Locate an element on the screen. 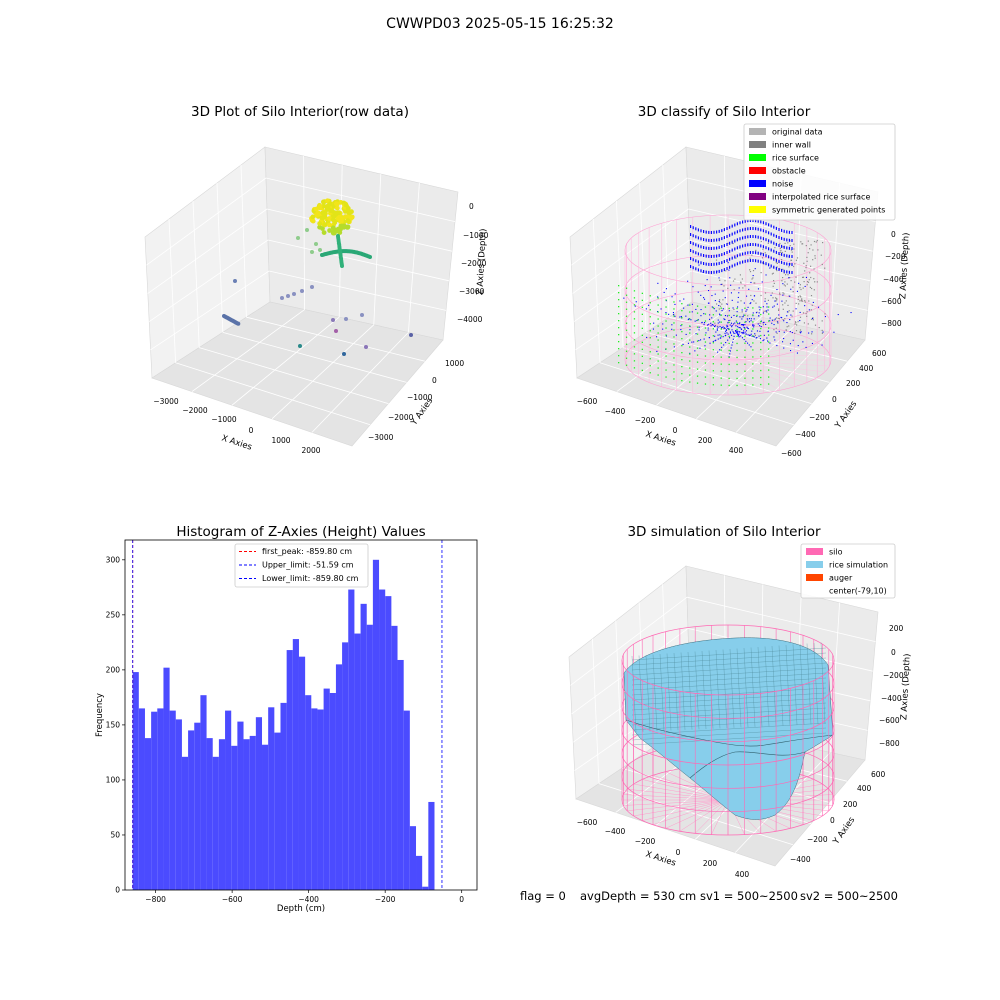  legend-swatch-noise is located at coordinates (757, 183).